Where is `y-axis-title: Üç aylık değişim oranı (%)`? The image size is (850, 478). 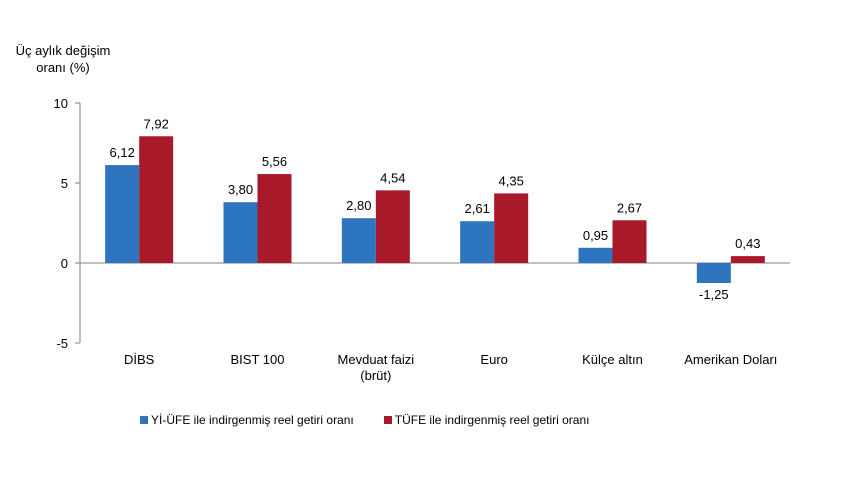
y-axis-title: Üç aylık değişim oranı (%) is located at coordinates (63, 59).